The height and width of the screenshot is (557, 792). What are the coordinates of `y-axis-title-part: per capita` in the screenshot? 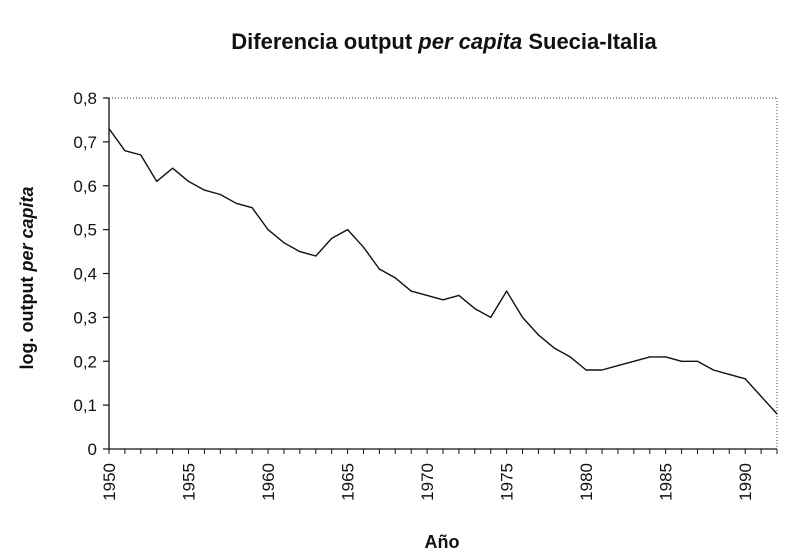 It's located at (27, 229).